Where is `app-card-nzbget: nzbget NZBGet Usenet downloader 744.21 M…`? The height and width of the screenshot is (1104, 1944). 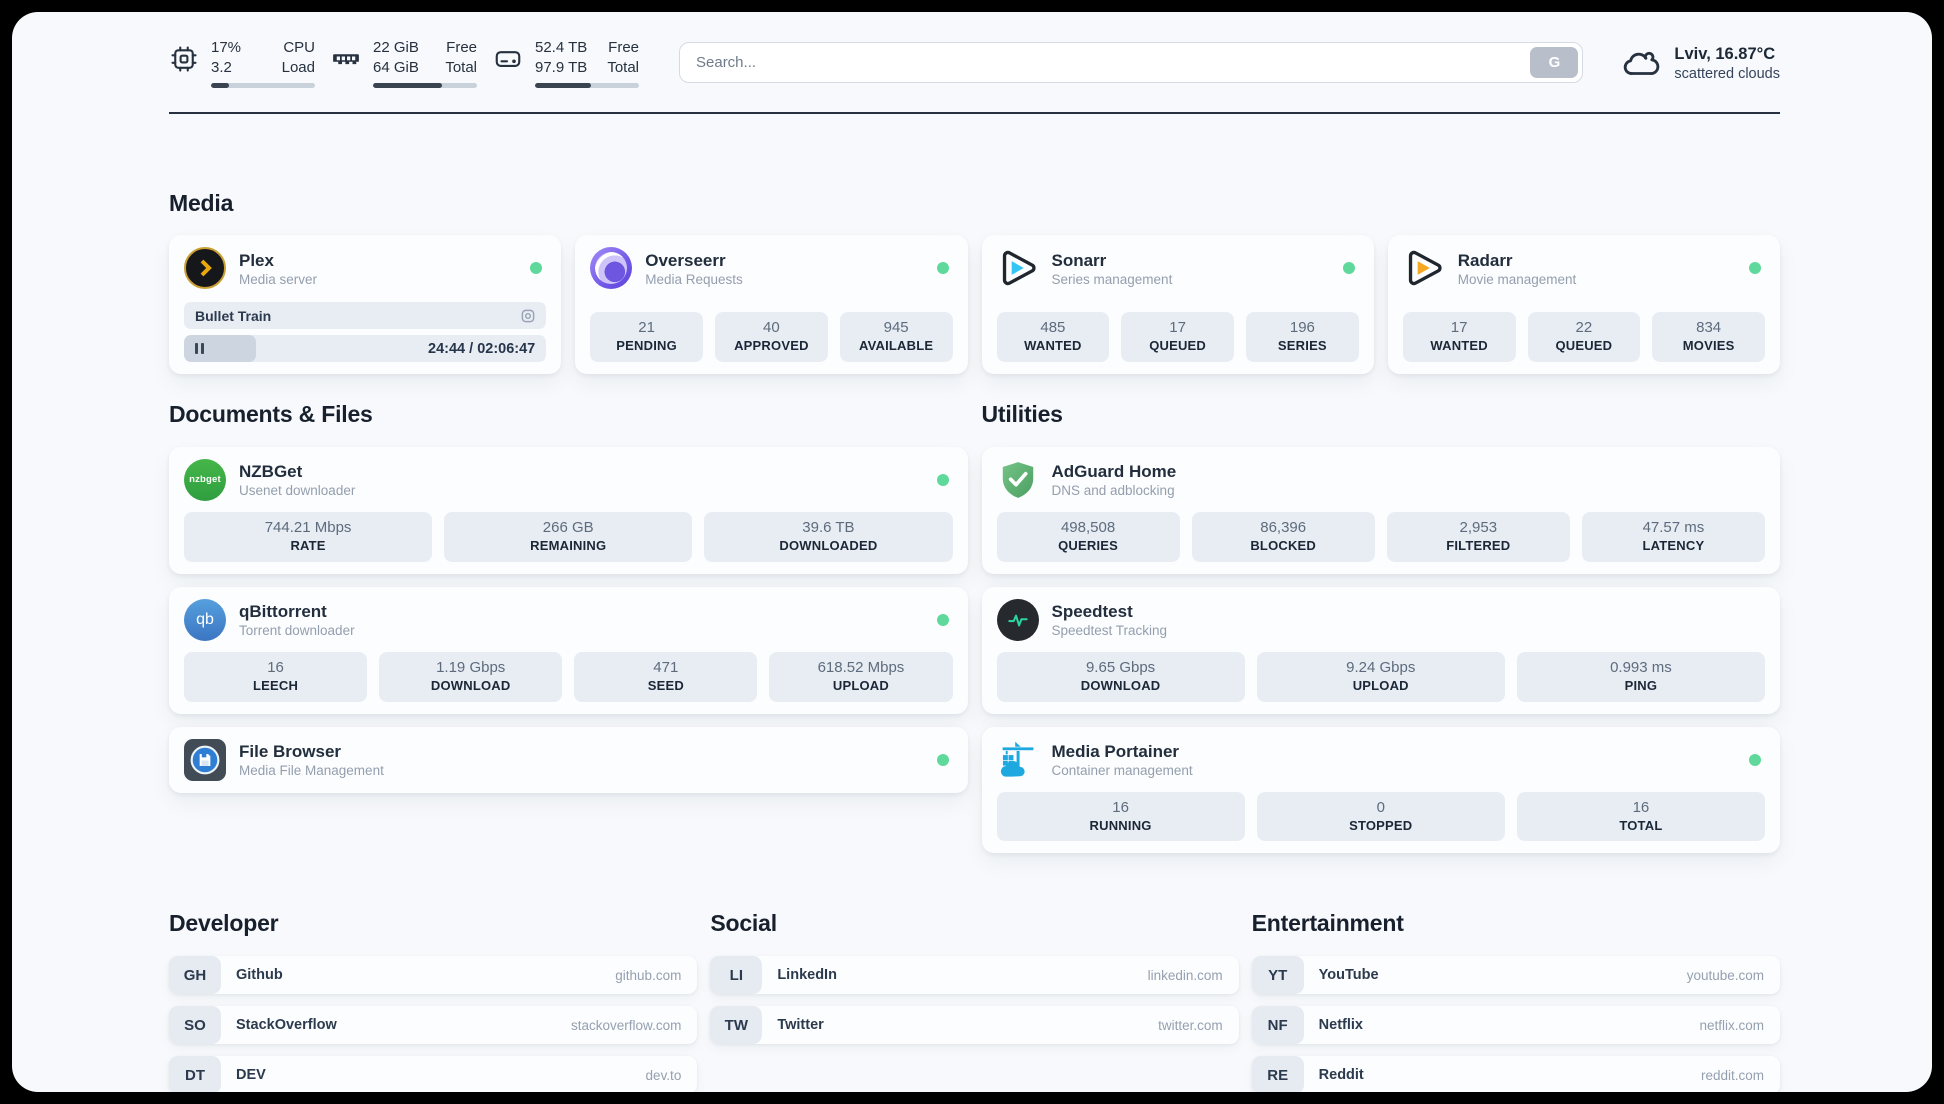 app-card-nzbget: nzbget NZBGet Usenet downloader 744.21 M… is located at coordinates (568, 510).